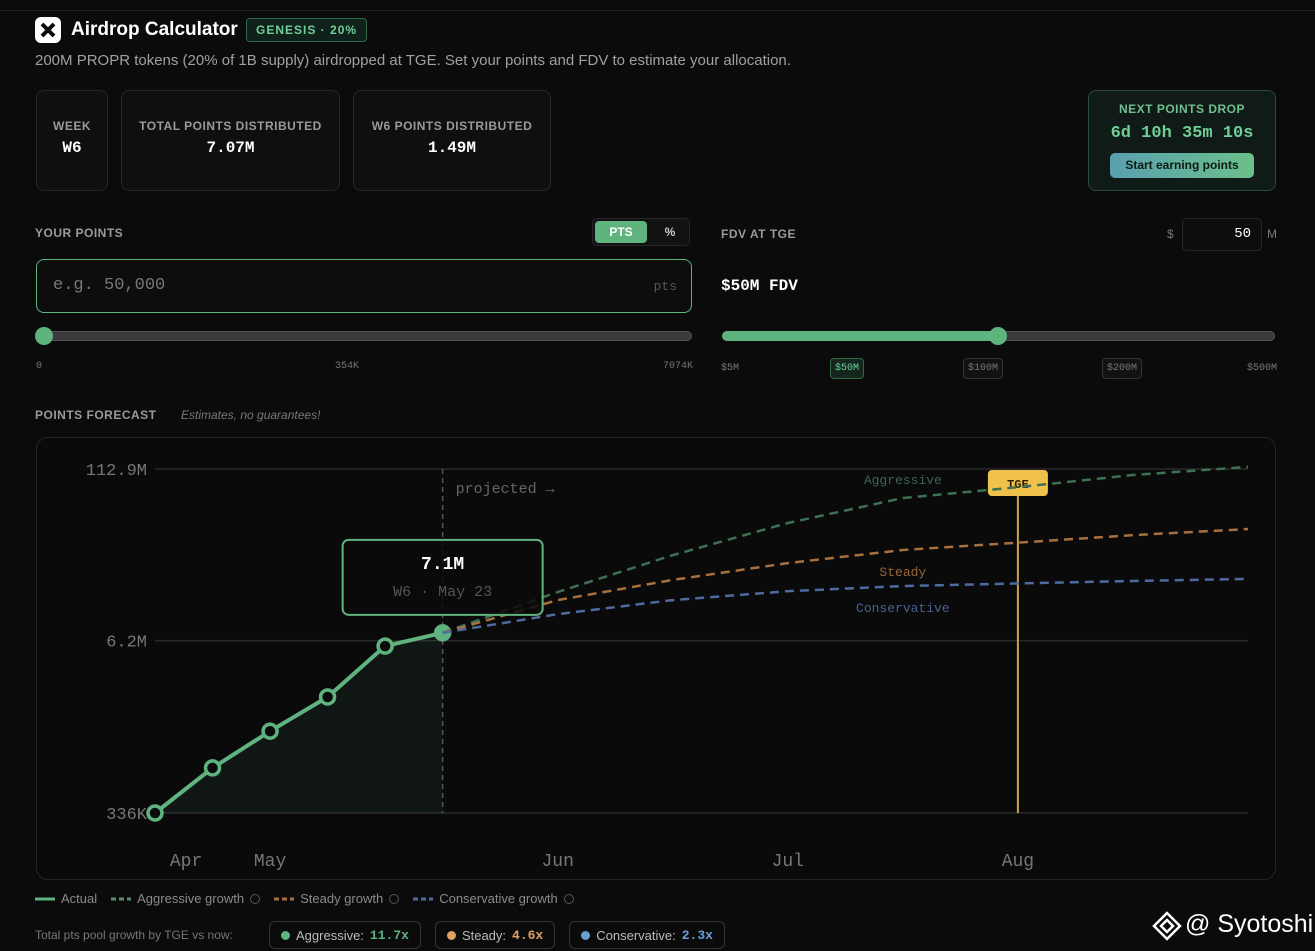 This screenshot has width=1315, height=951. What do you see at coordinates (442, 577) in the screenshot?
I see `tooltip-box` at bounding box center [442, 577].